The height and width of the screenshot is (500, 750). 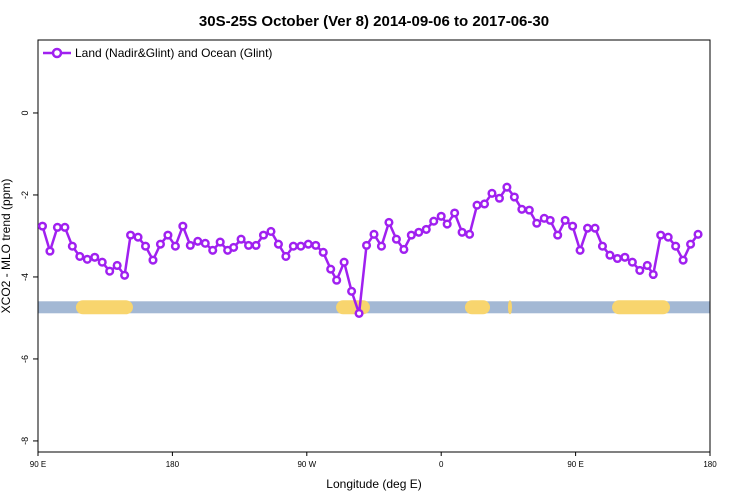 What do you see at coordinates (6, 246) in the screenshot?
I see `y-axis-label: XCO2 - MLO trend (ppm)` at bounding box center [6, 246].